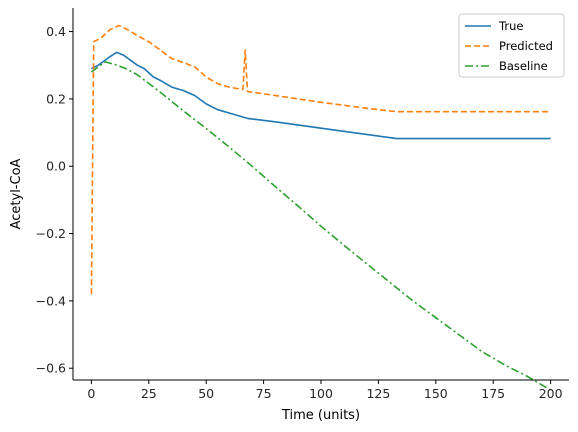  Describe the element at coordinates (54, 200) in the screenshot. I see `y-axis-ticks: −0.6 −0.4 −0.2 0.0 0.2 0.4` at that location.